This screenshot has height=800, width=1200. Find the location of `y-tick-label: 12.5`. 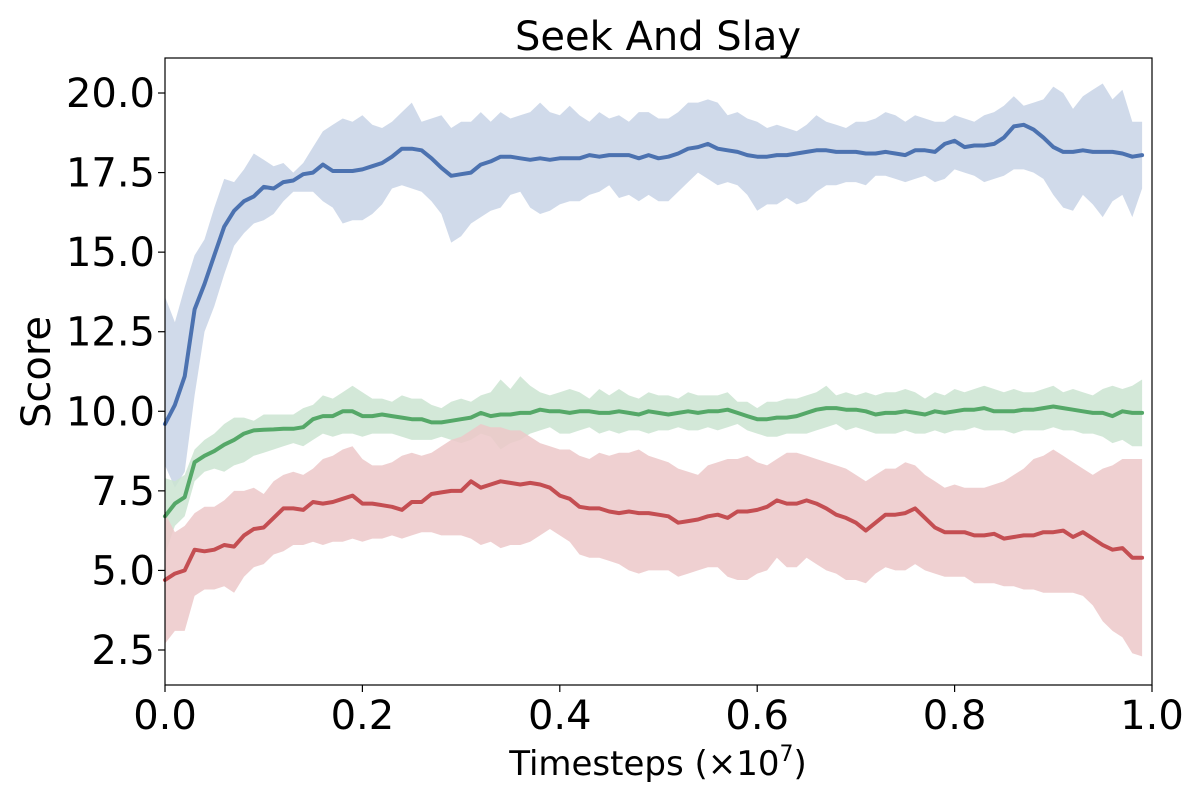

y-tick-label: 12.5 is located at coordinates (110, 333).